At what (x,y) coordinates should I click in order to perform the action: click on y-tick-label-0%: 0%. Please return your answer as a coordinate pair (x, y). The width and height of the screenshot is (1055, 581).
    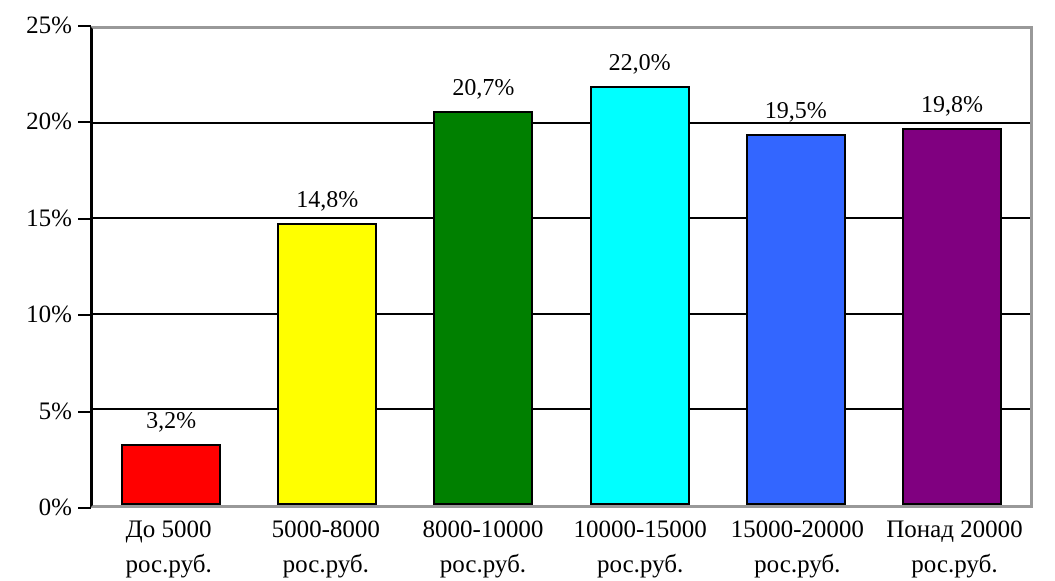
    Looking at the image, I should click on (55, 507).